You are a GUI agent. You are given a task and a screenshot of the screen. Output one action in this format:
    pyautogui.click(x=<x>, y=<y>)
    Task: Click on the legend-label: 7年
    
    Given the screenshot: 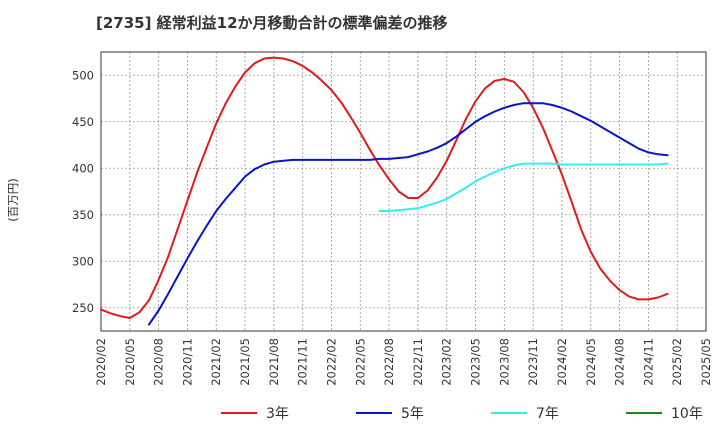 What is the action you would take?
    pyautogui.click(x=547, y=414)
    